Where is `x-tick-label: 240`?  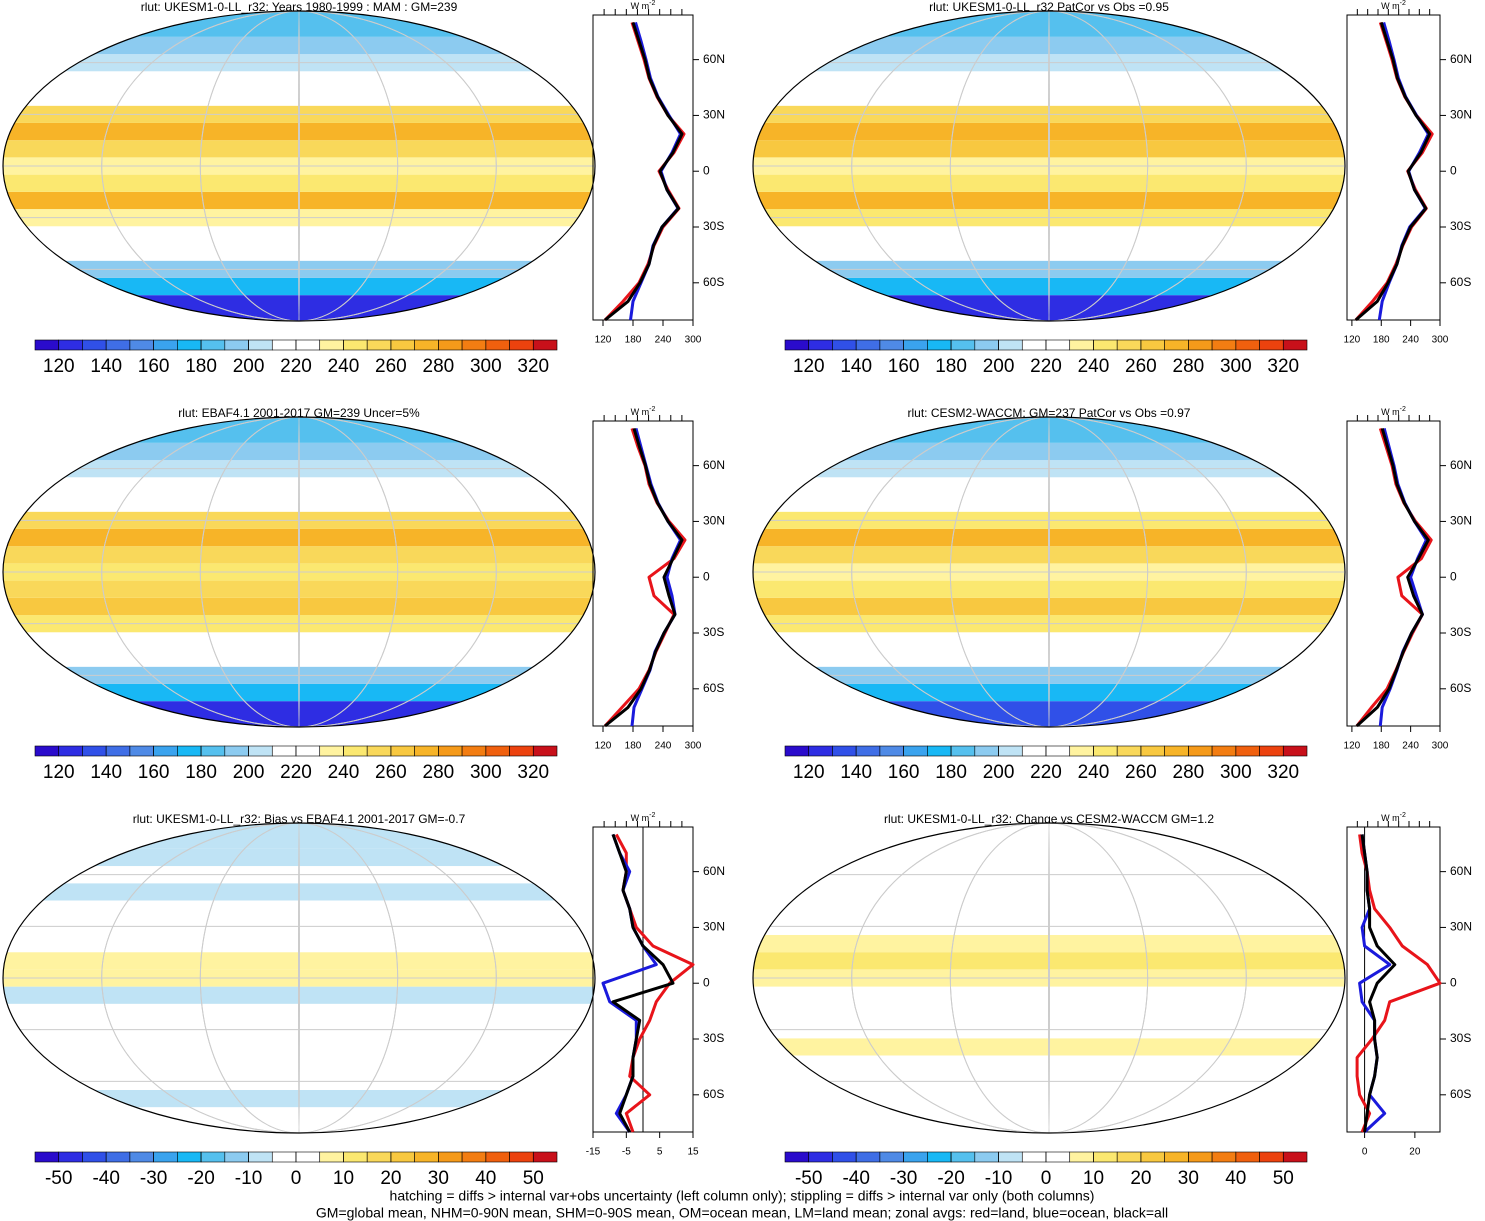 x-tick-label: 240 is located at coordinates (663, 746).